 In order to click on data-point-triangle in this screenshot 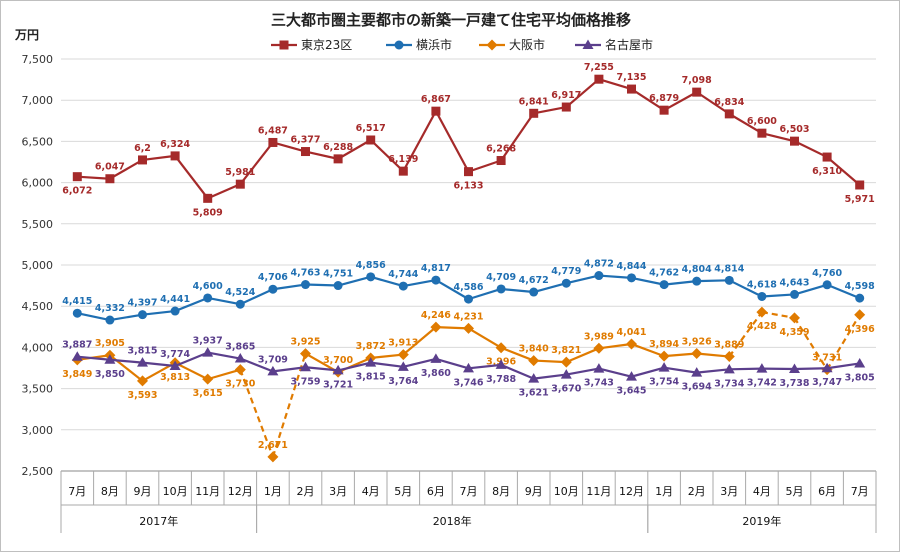, I will do `click(207, 352)`.